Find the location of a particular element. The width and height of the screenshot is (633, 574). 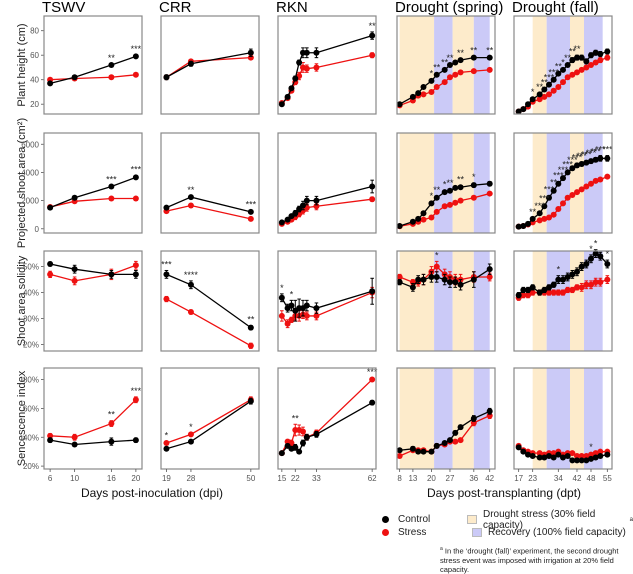

x-tick-label: 42 is located at coordinates (489, 478).